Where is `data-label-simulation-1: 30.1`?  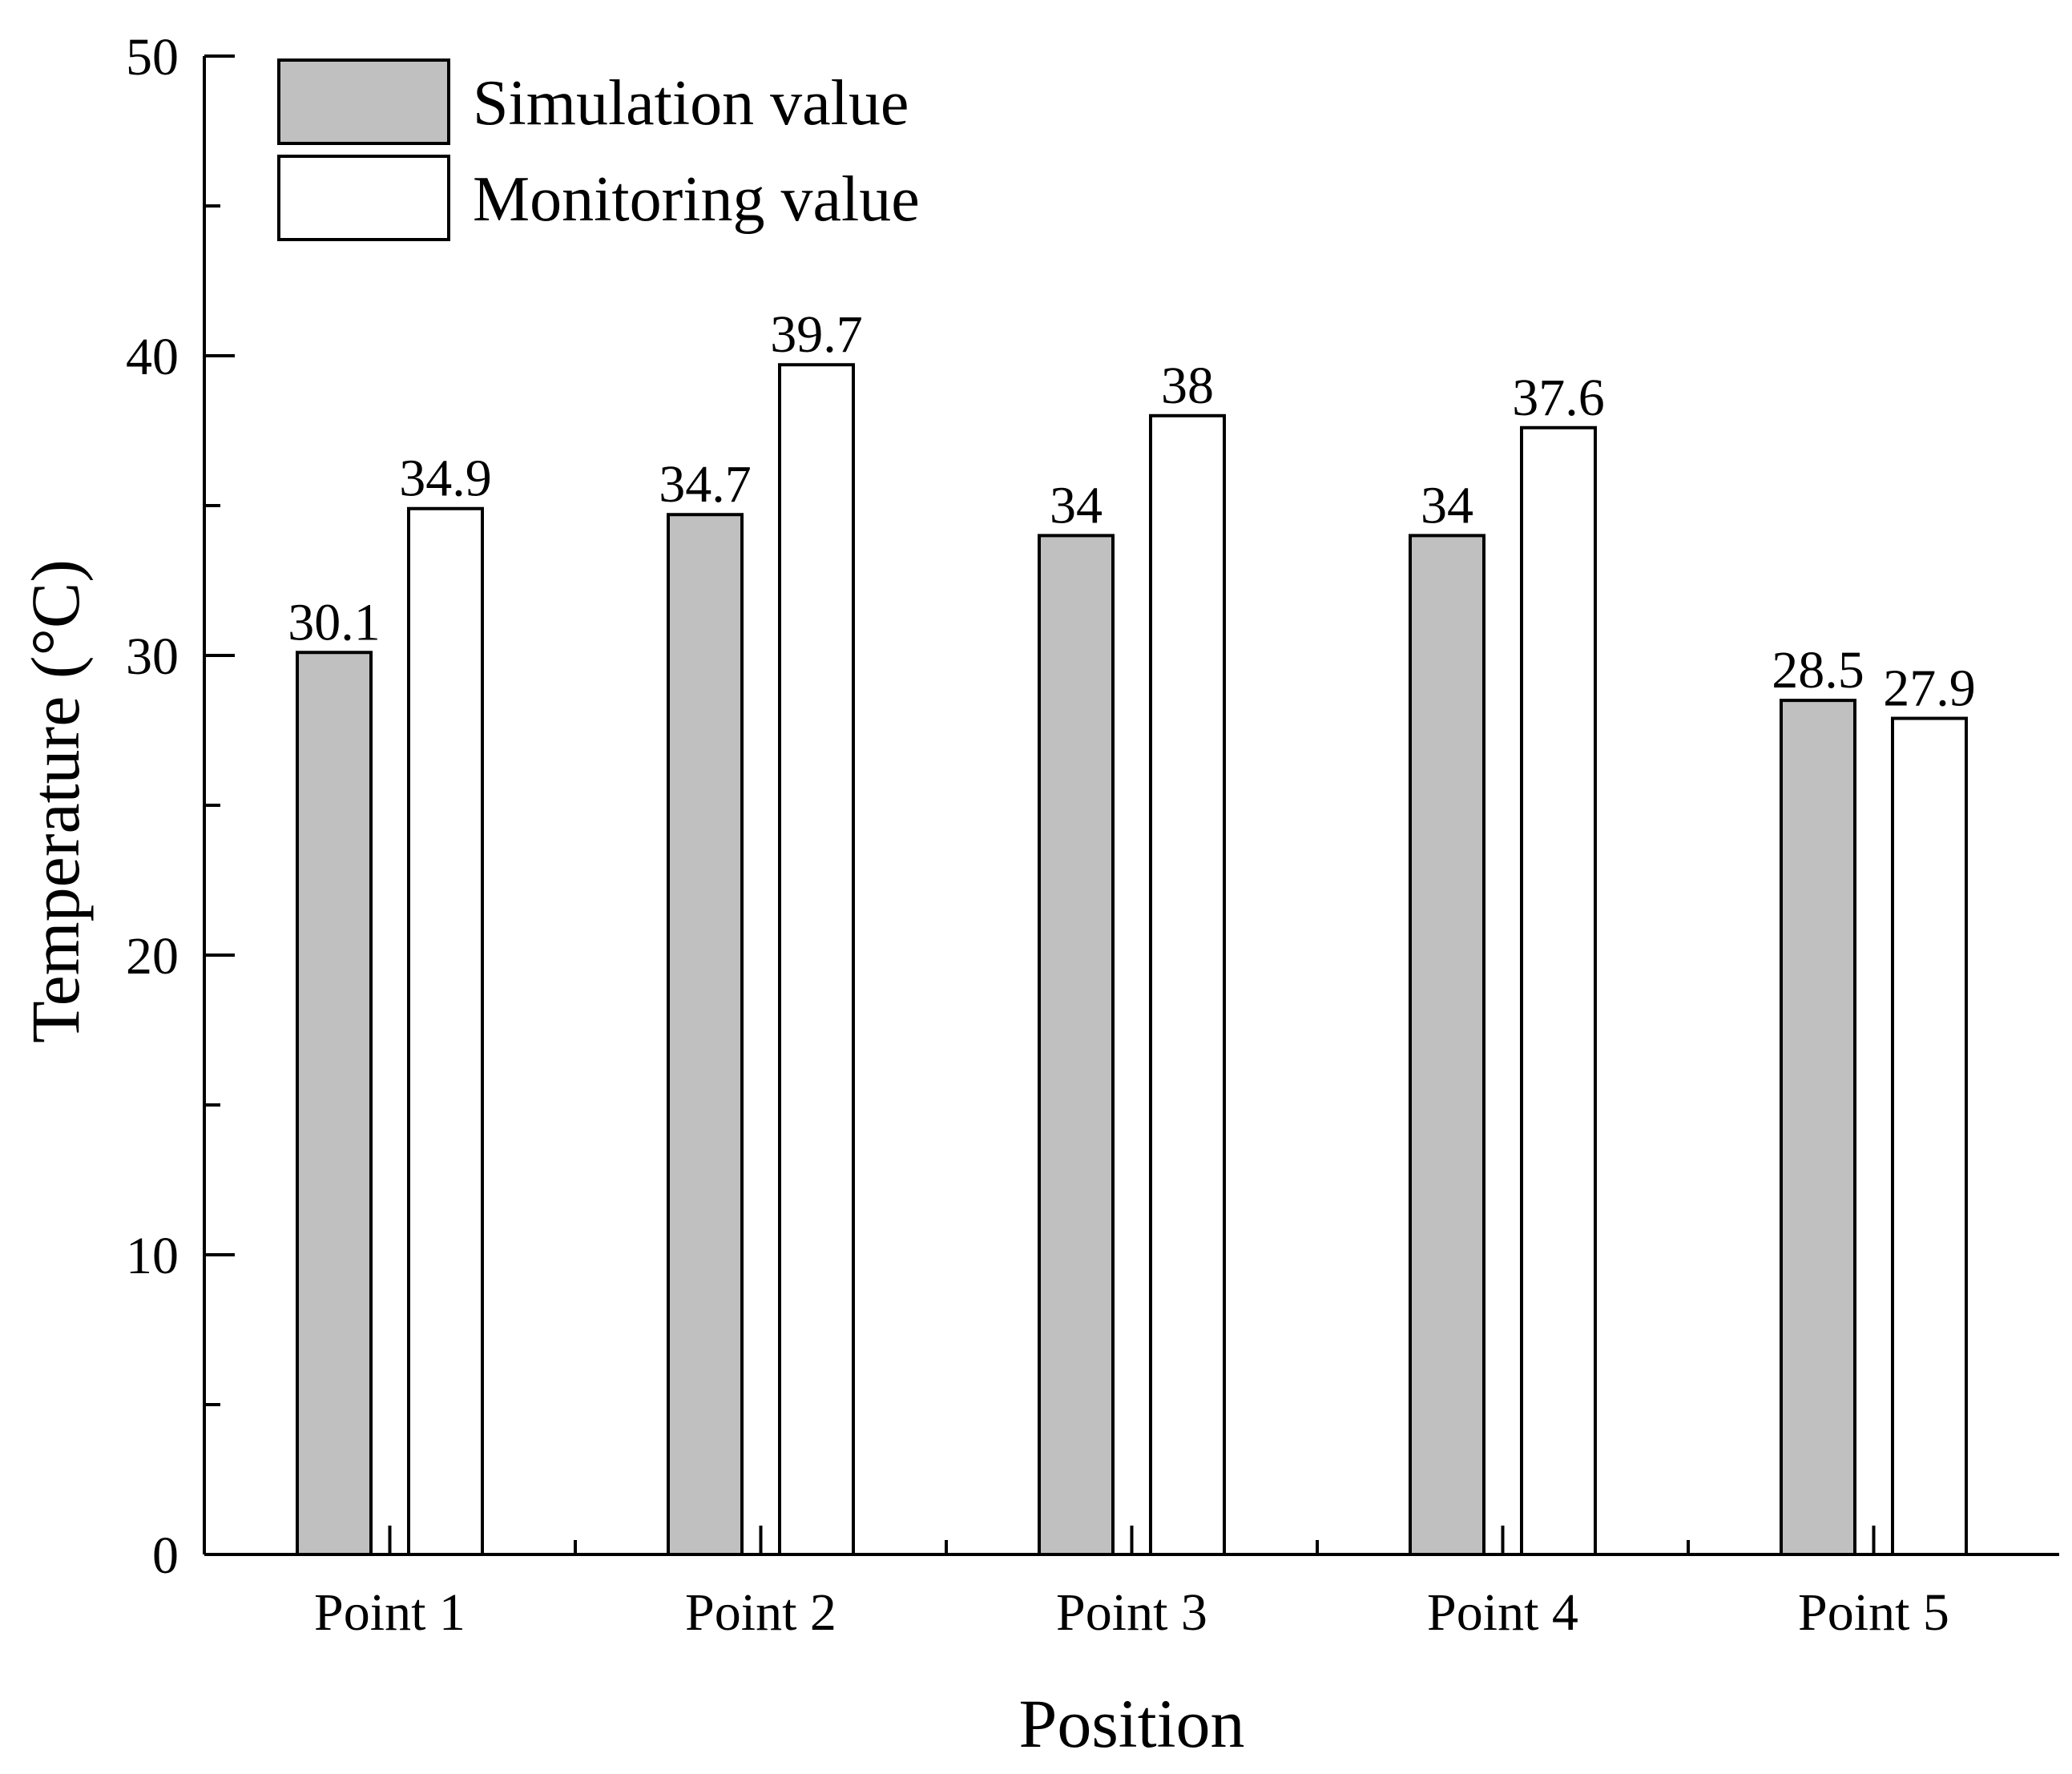 data-label-simulation-1: 30.1 is located at coordinates (334, 622).